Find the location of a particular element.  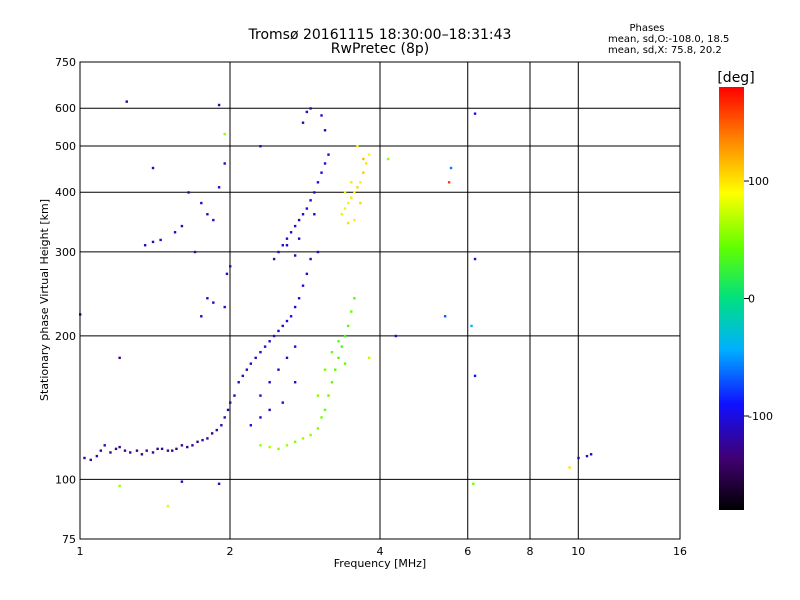

info-heading: Phases is located at coordinates (646, 28).